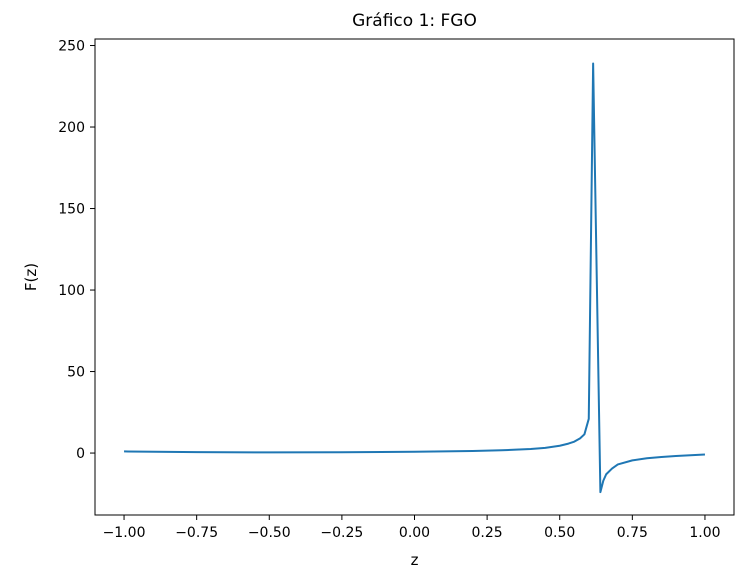 The image size is (743, 573). What do you see at coordinates (414, 21) in the screenshot?
I see `chart-title: Gráfico 1: FGO` at bounding box center [414, 21].